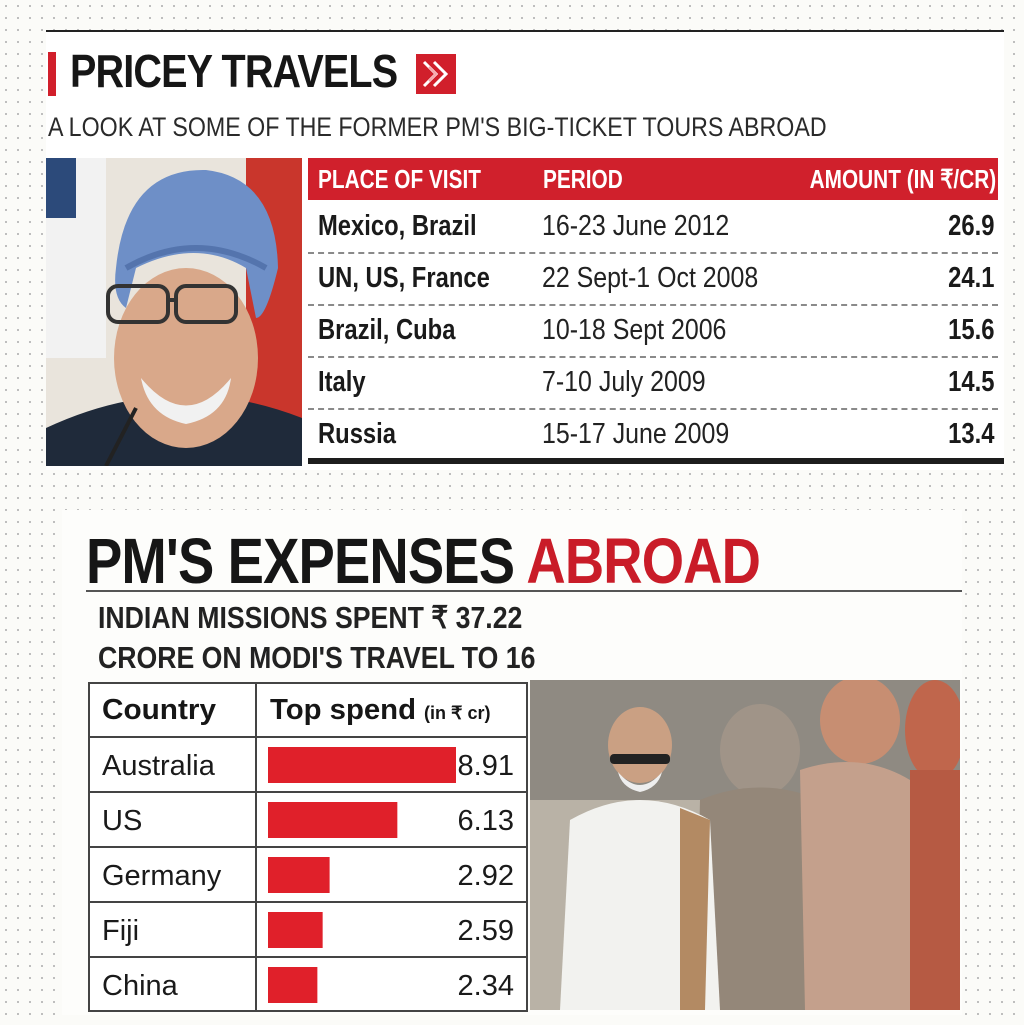 This screenshot has width=1024, height=1025. I want to click on row-period: 16-23 June 2012, so click(636, 226).